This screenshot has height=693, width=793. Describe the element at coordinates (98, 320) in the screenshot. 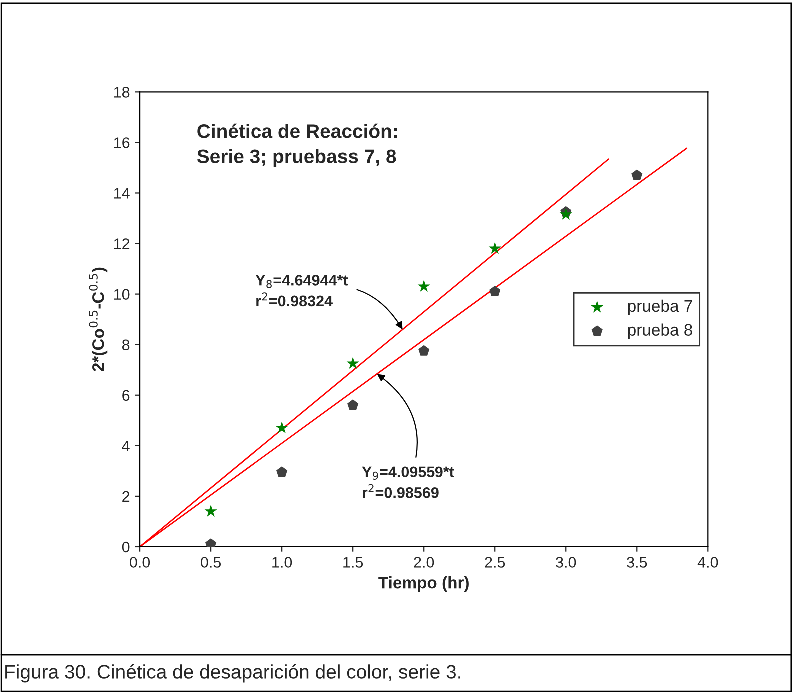

I see `y-axis-title: 2*(Co$^{0.5}$-C$^{0.5}$)` at that location.